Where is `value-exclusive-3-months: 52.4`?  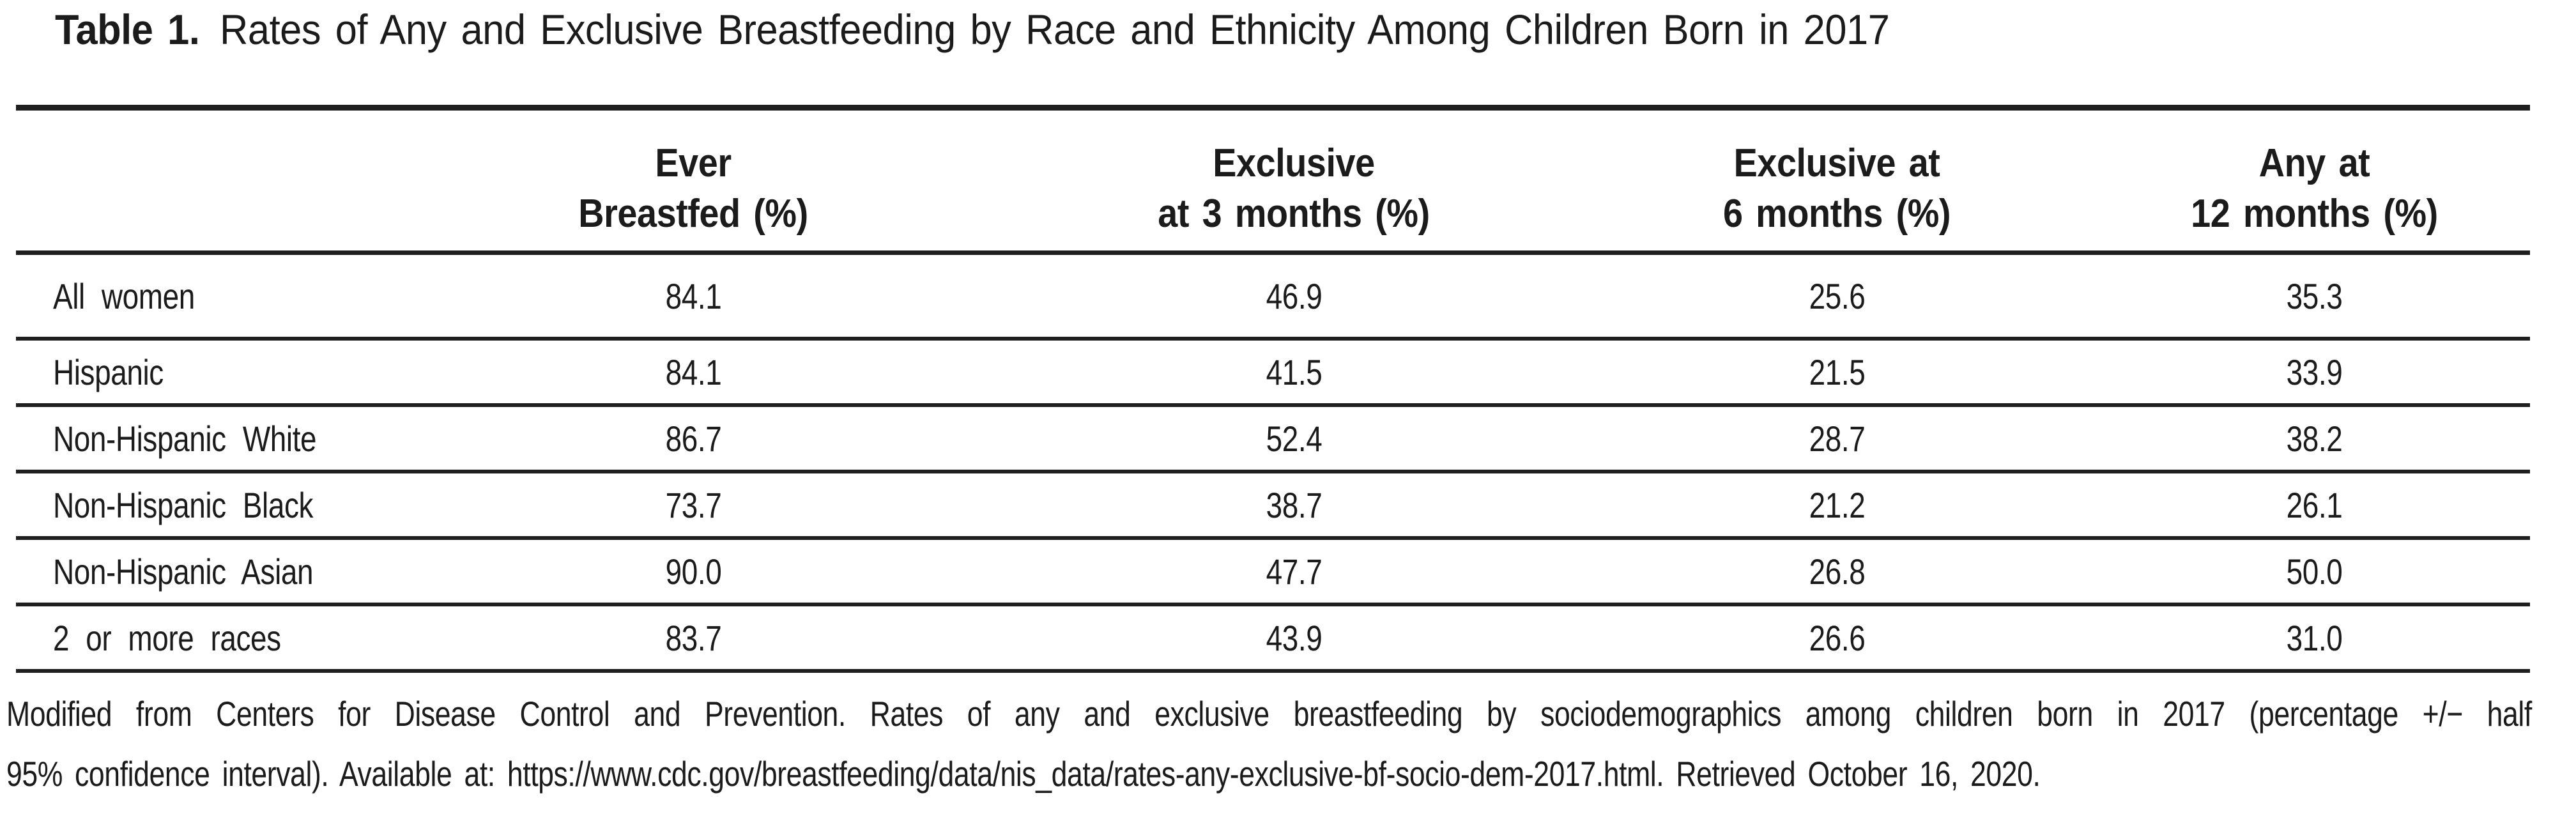 value-exclusive-3-months: 52.4 is located at coordinates (1294, 439).